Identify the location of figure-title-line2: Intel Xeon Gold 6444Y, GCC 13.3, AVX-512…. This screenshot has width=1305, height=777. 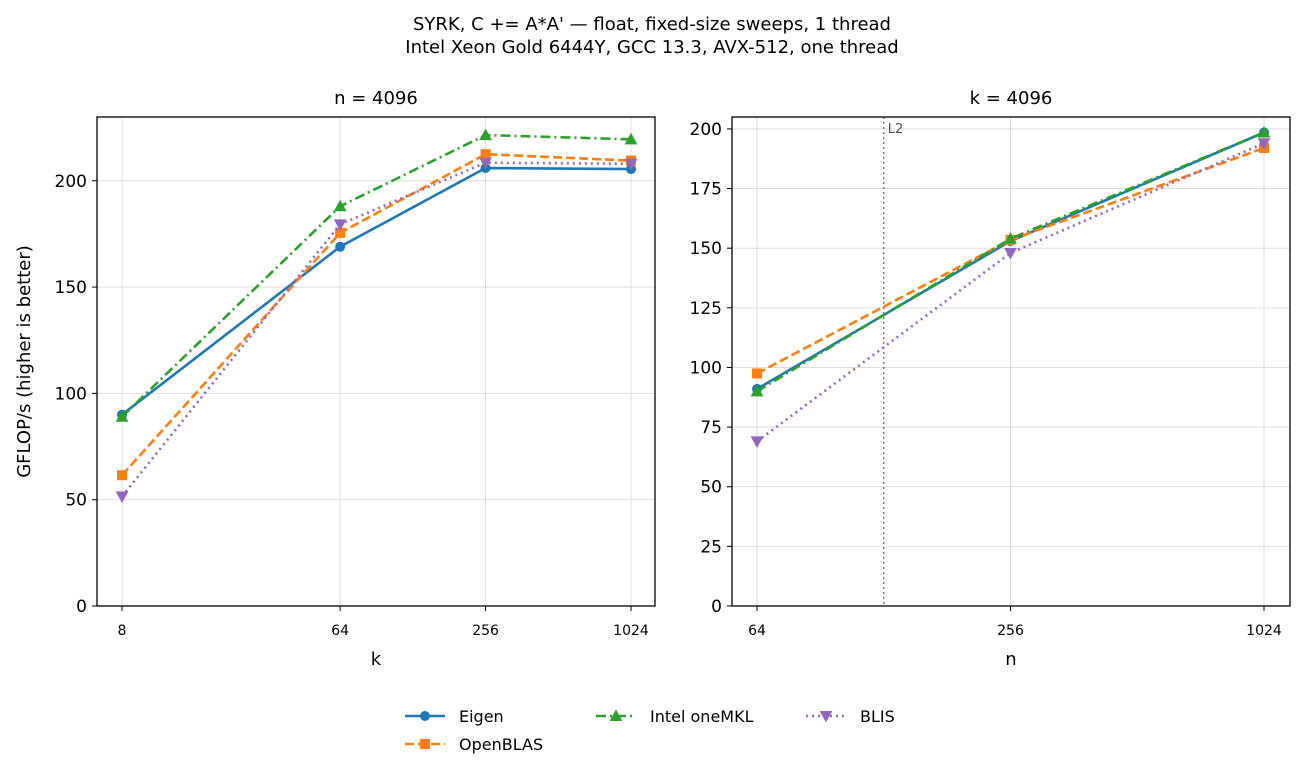
(651, 47).